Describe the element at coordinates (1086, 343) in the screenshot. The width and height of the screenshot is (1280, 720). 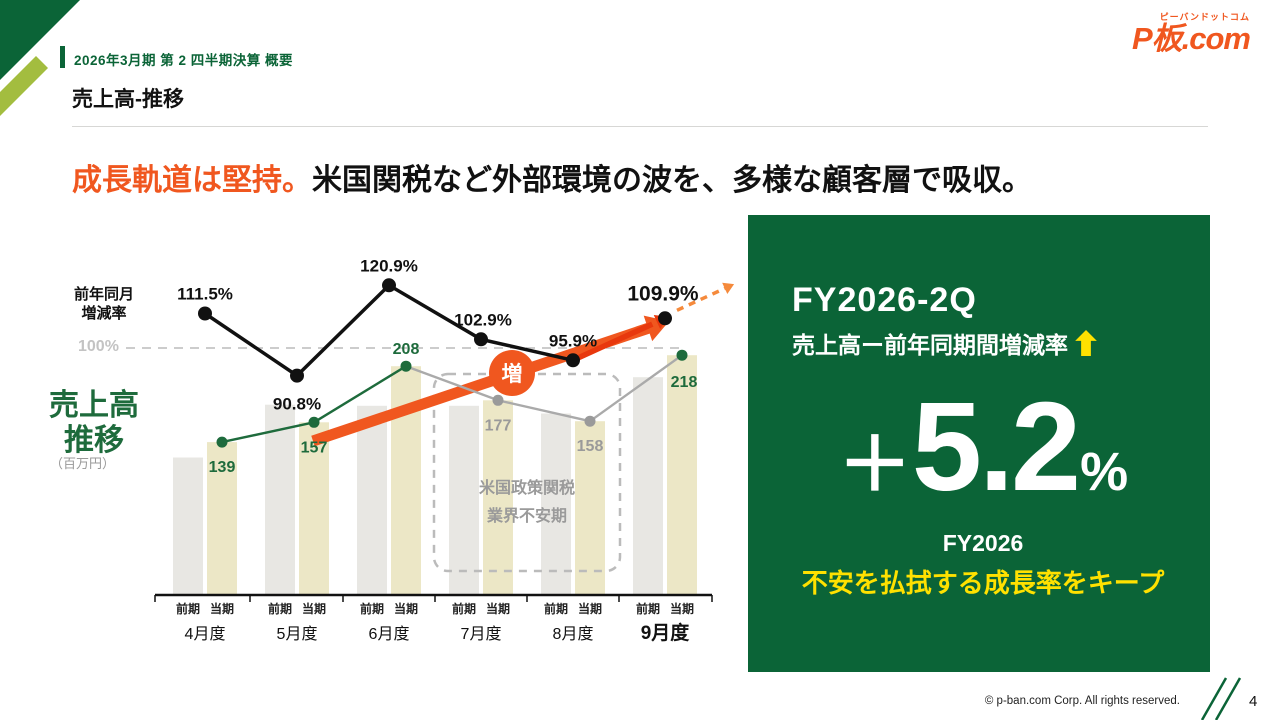
I see `up-arrow-icon` at that location.